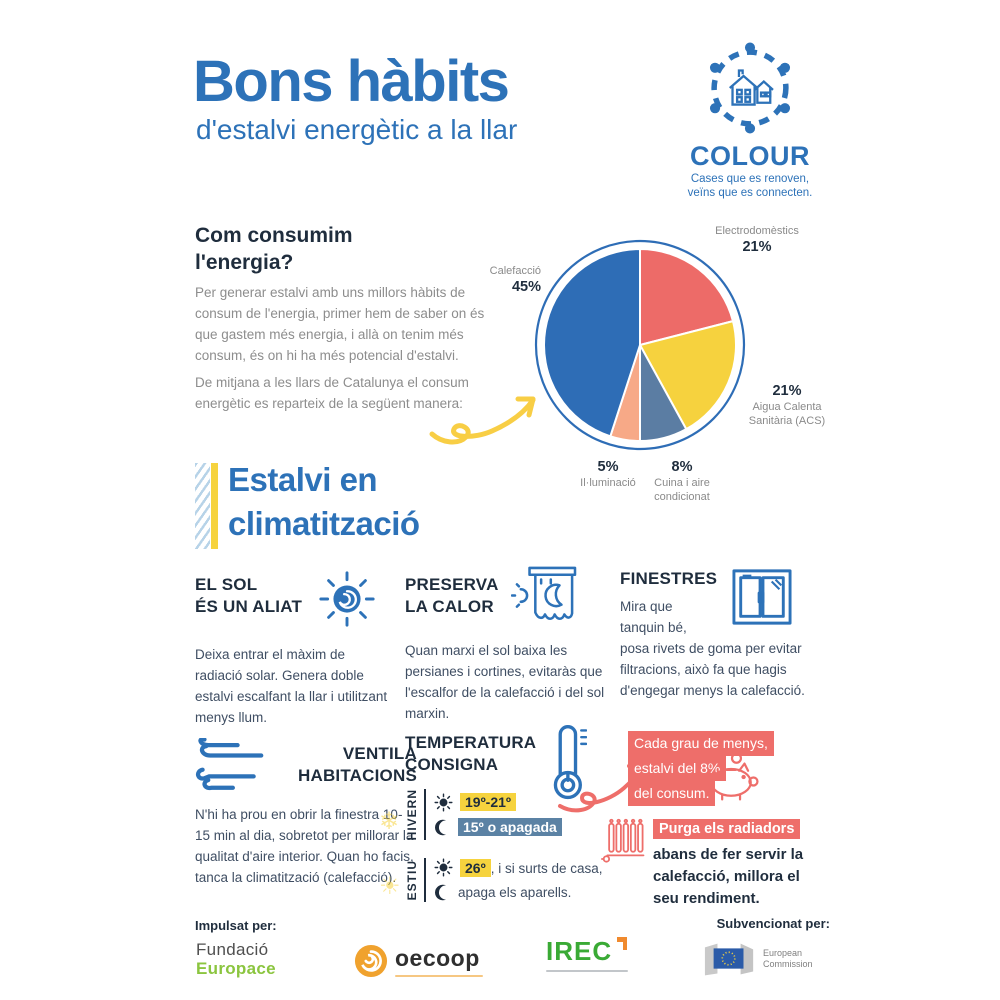  I want to click on temp-group-estiu: ☀ ESTIU 26º, i si surts de casa,, so click(499, 880).